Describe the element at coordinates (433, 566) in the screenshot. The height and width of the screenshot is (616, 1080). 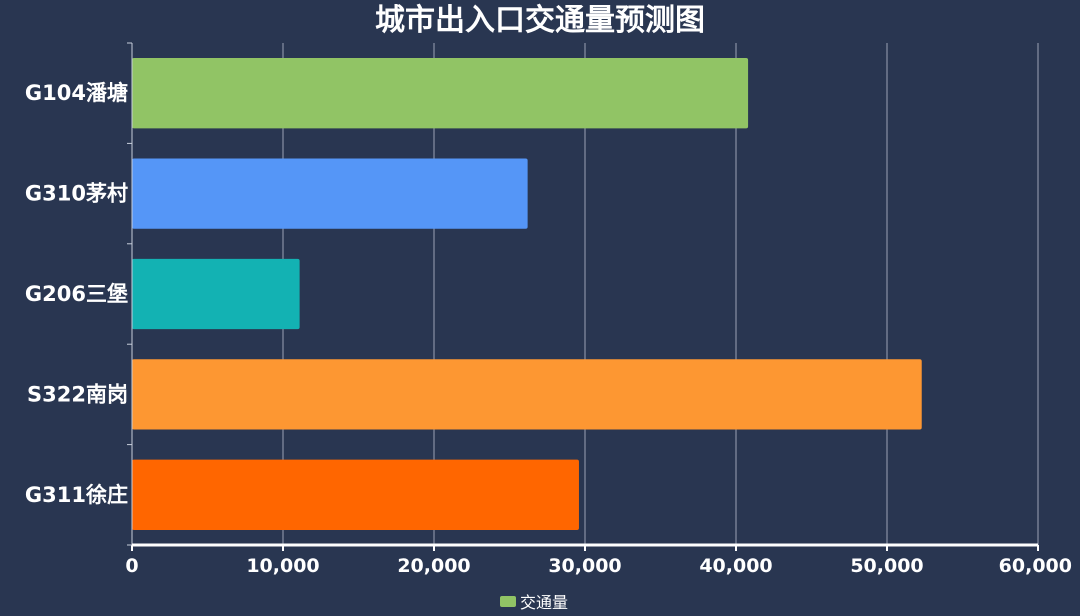
I see `x-tick-label: 20,000` at that location.